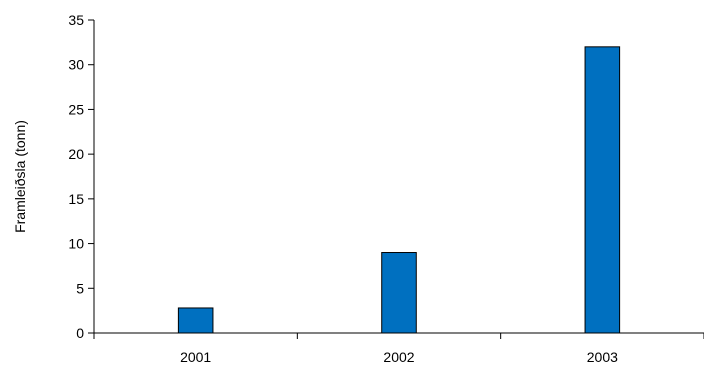 Image resolution: width=704 pixels, height=370 pixels. What do you see at coordinates (76, 109) in the screenshot?
I see `y-tick-label: 25` at bounding box center [76, 109].